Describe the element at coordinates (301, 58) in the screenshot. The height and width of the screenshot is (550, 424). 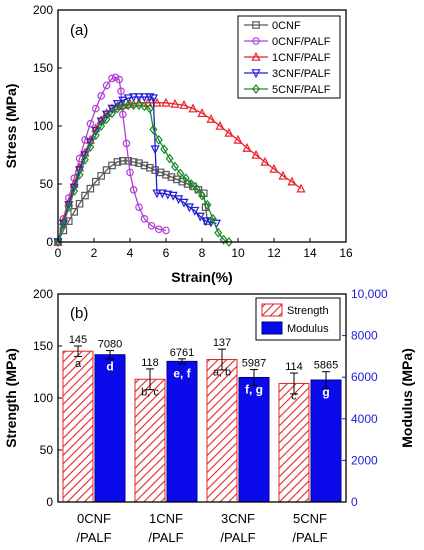
I see `legend-label: 1CNF/PALF` at that location.